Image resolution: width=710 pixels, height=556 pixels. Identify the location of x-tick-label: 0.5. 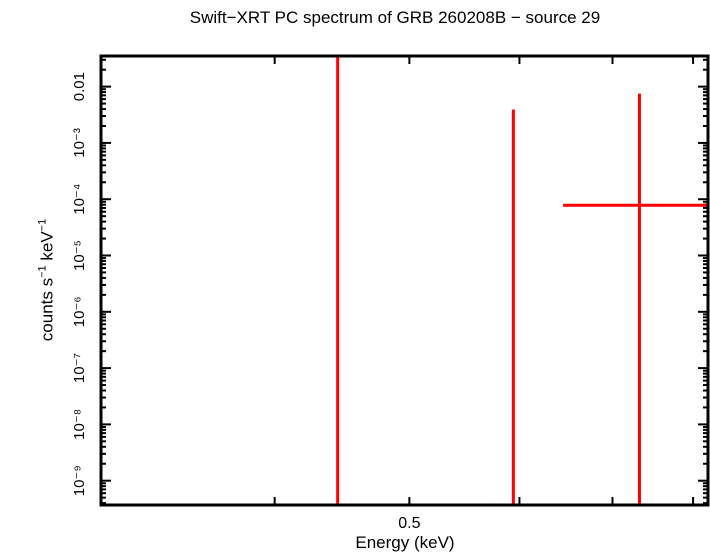
(409, 523).